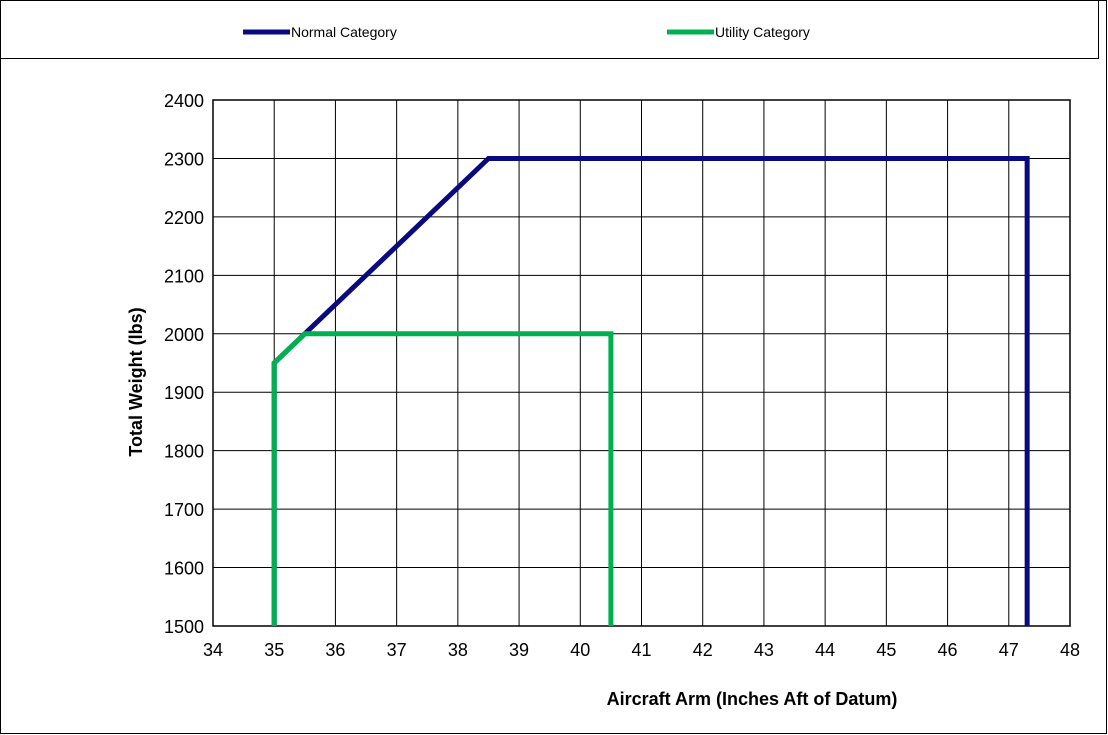  I want to click on x-tick-label: 40, so click(580, 650).